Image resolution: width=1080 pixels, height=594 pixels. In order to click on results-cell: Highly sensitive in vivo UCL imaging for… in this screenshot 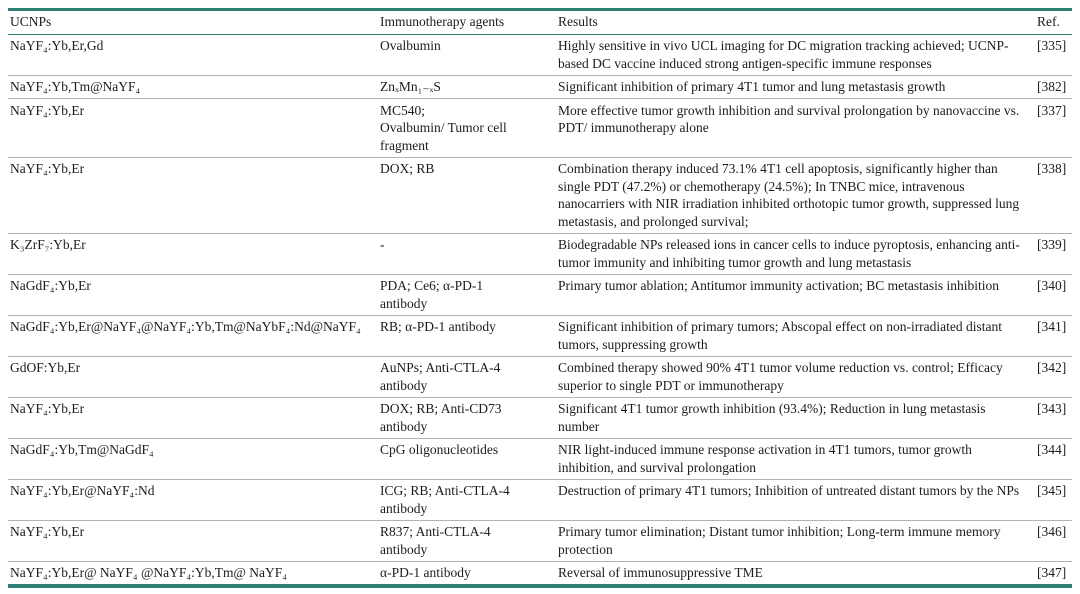, I will do `click(795, 55)`.